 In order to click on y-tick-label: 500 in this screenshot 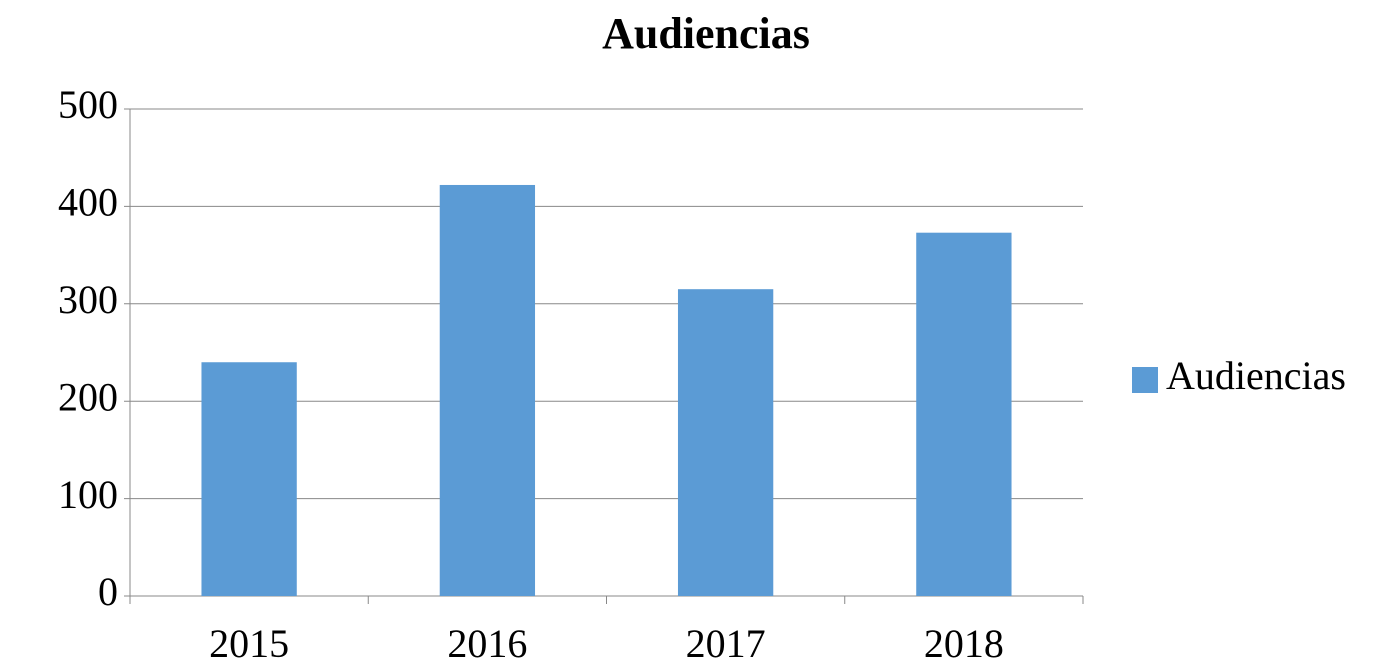, I will do `click(88, 104)`.